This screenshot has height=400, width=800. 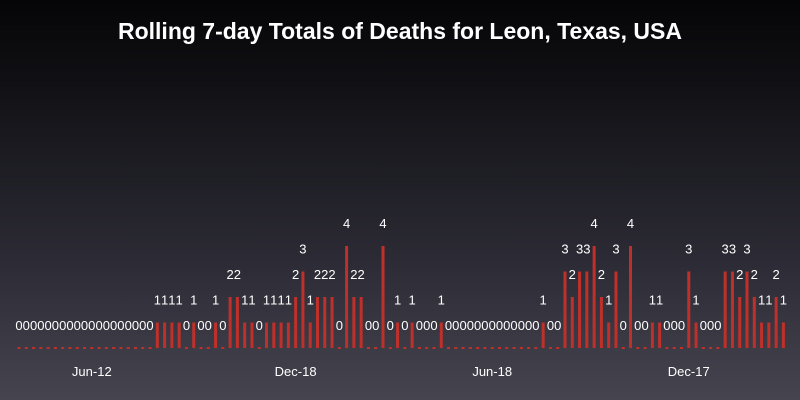 What do you see at coordinates (368, 325) in the screenshot?
I see `data-label-48: 0` at bounding box center [368, 325].